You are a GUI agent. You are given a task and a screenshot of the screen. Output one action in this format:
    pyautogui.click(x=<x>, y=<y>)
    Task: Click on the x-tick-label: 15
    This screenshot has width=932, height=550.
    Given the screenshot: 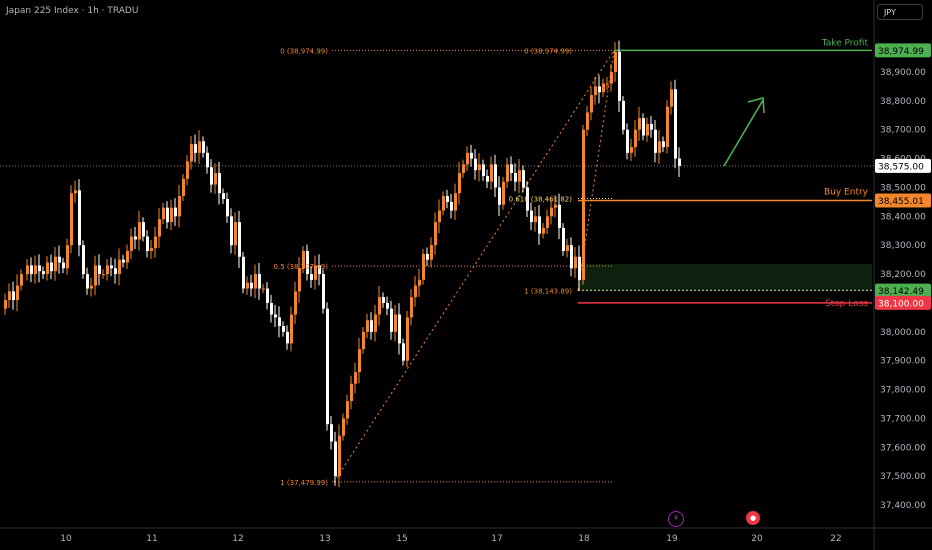 What is the action you would take?
    pyautogui.click(x=401, y=539)
    